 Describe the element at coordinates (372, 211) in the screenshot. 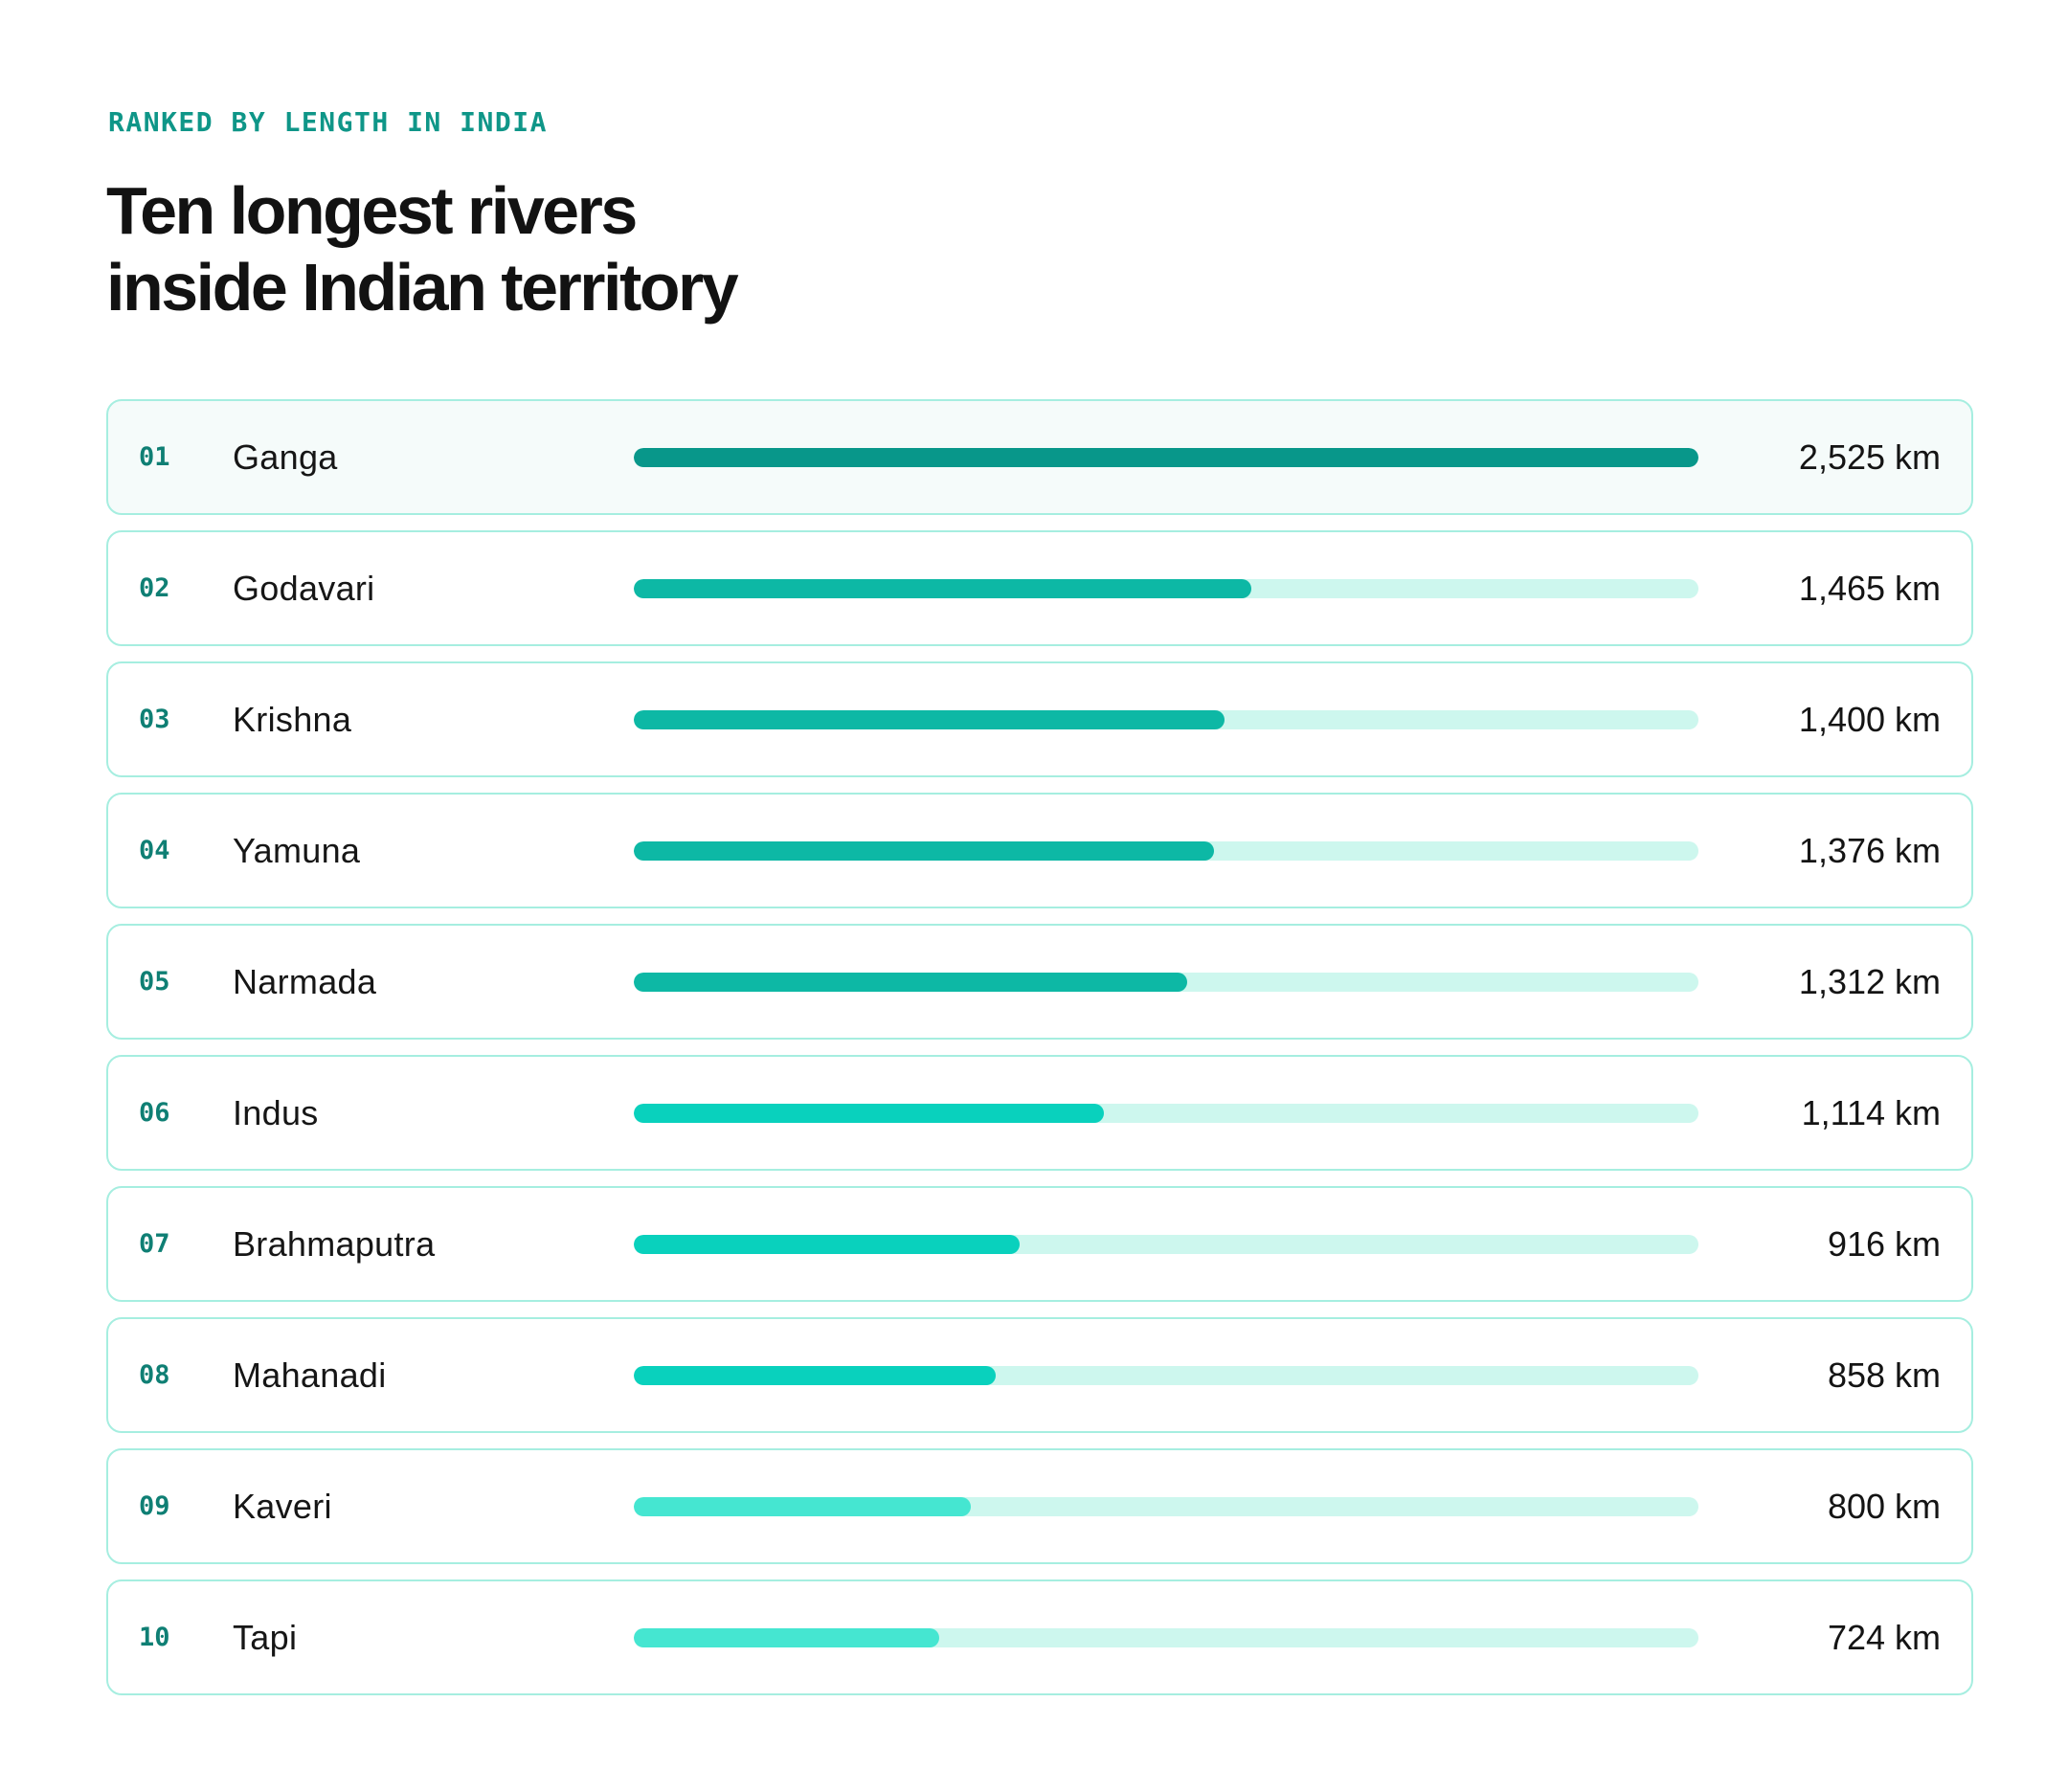

I see `chart-title-line-1: Ten longest rivers` at that location.